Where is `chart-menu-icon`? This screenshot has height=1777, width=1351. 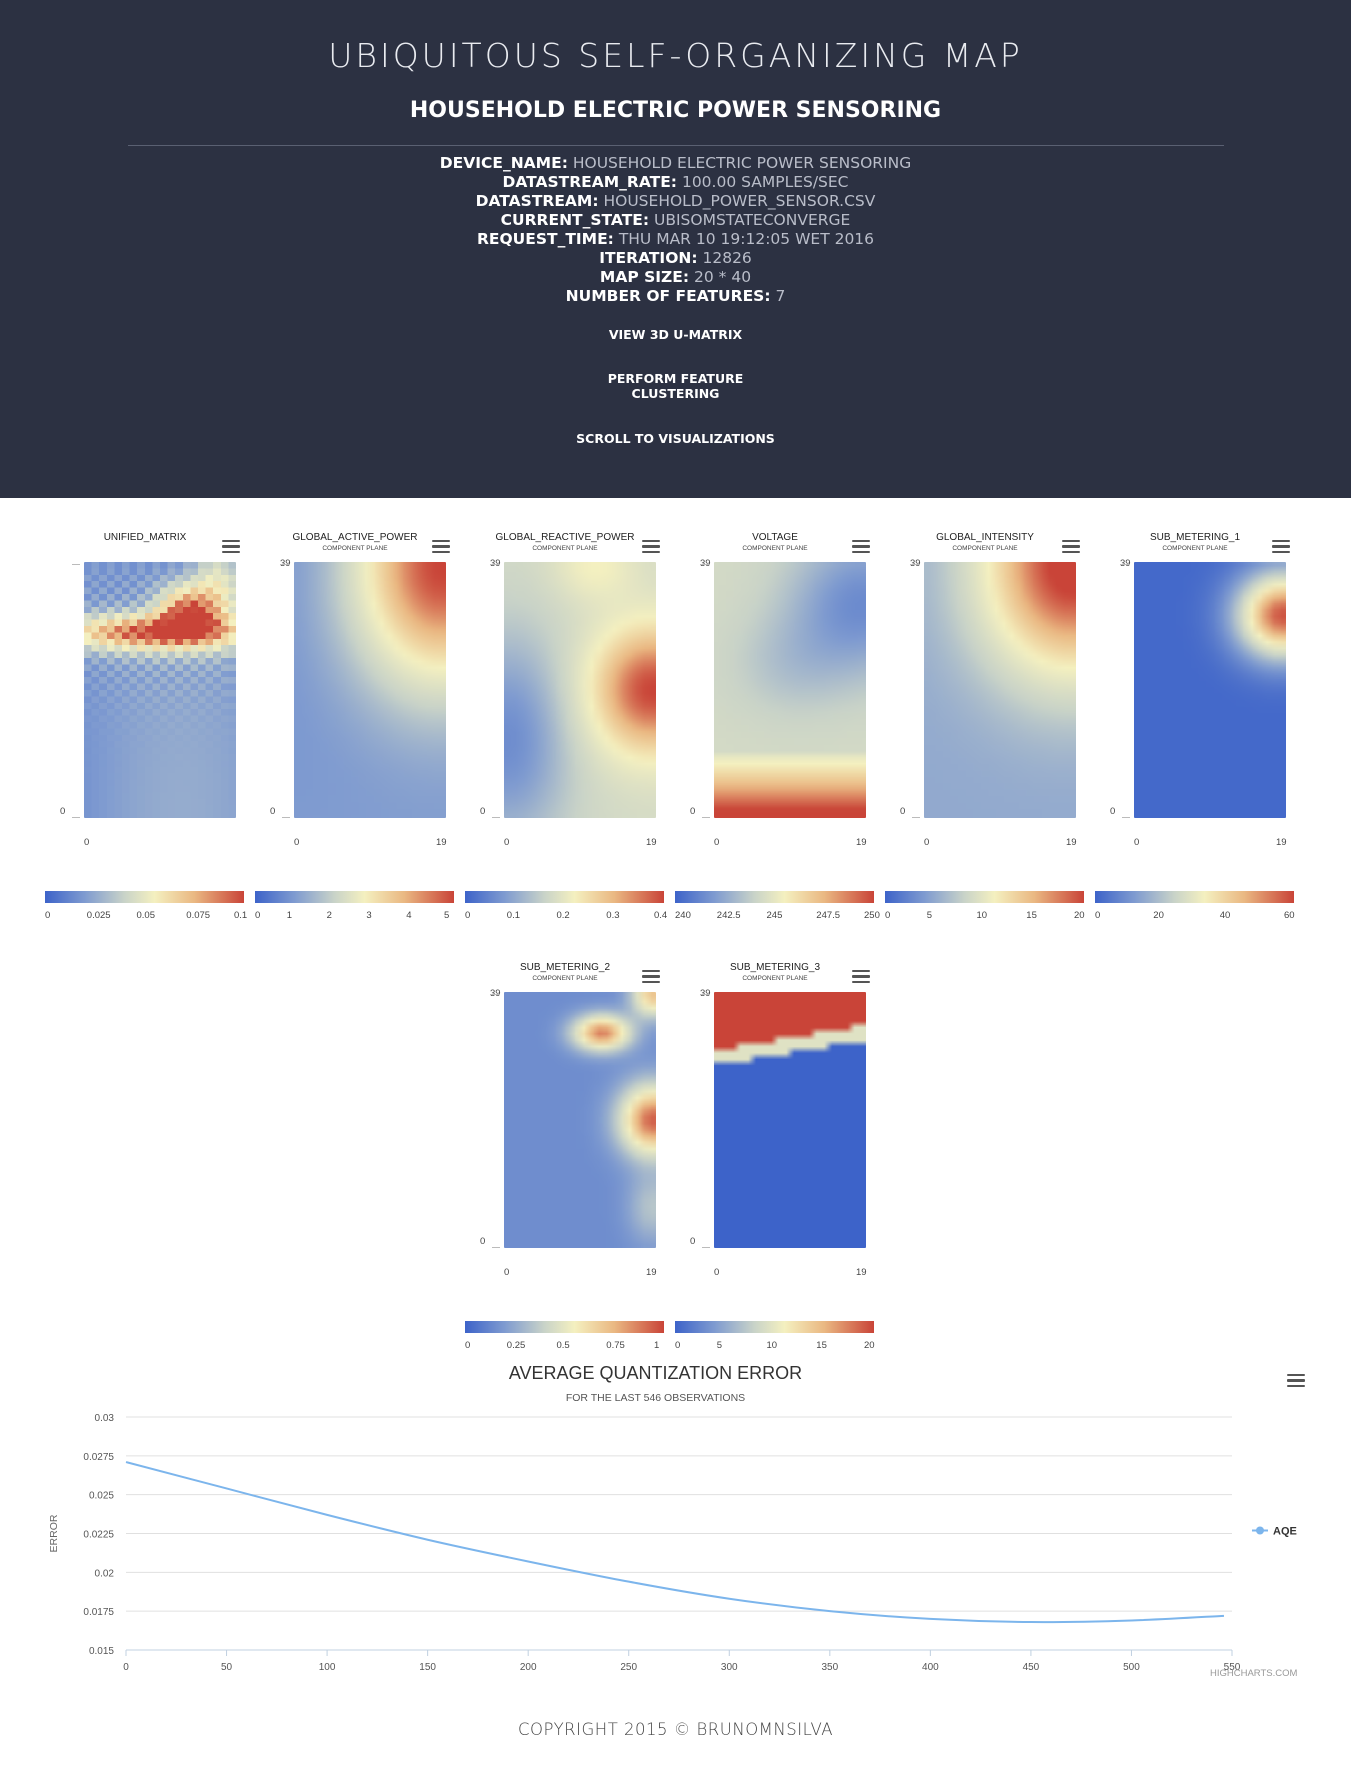
chart-menu-icon is located at coordinates (1296, 1381).